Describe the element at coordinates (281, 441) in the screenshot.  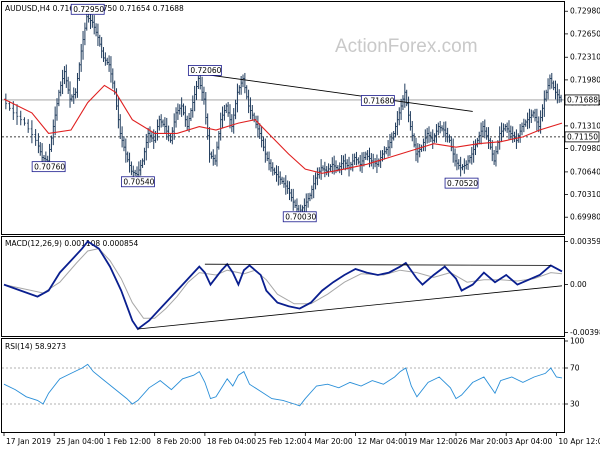
I see `x-tick-label: 25 Feb 12:00` at that location.